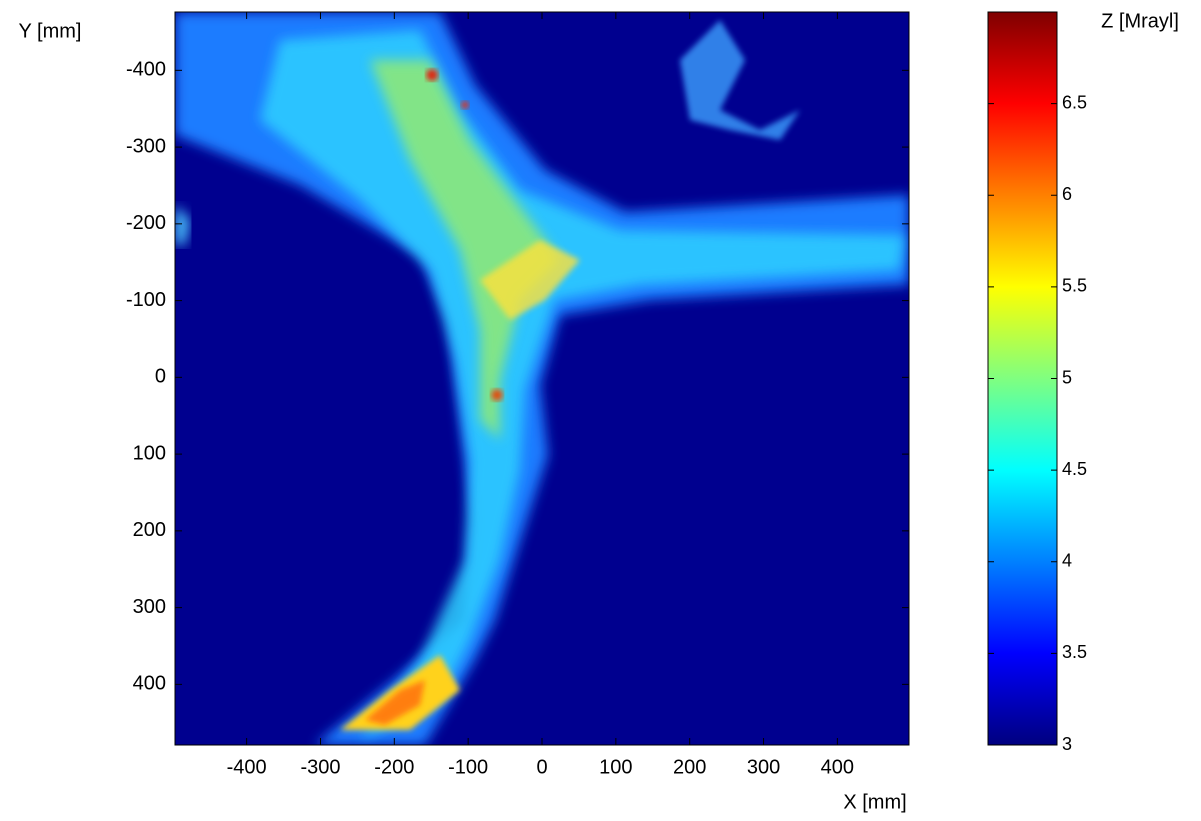 The height and width of the screenshot is (821, 1201). Describe the element at coordinates (146, 70) in the screenshot. I see `y-tick-label: -400` at that location.